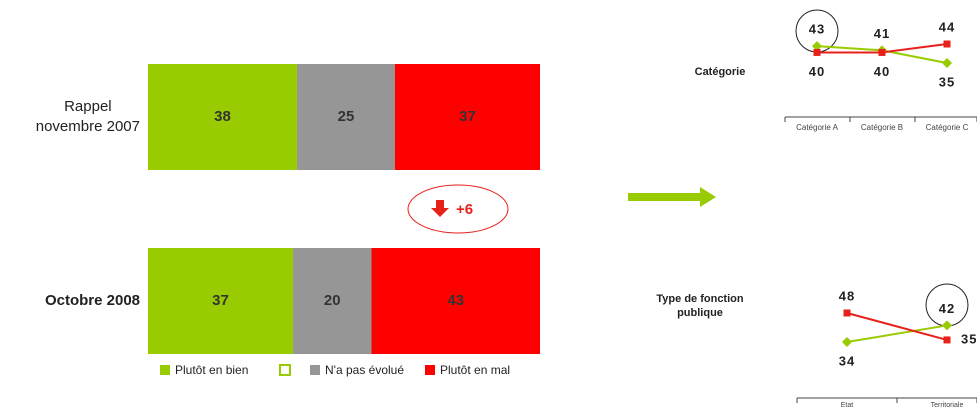 The image size is (977, 408). Describe the element at coordinates (847, 360) in the screenshot. I see `data-label: 34` at that location.